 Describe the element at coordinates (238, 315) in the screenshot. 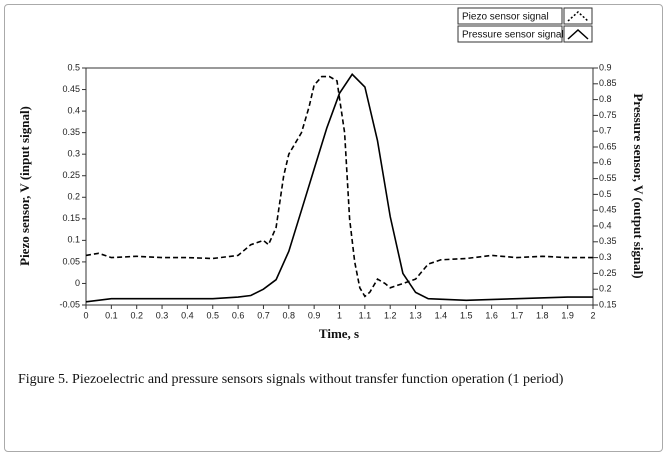

I see `x-tick-label: 0.6` at that location.